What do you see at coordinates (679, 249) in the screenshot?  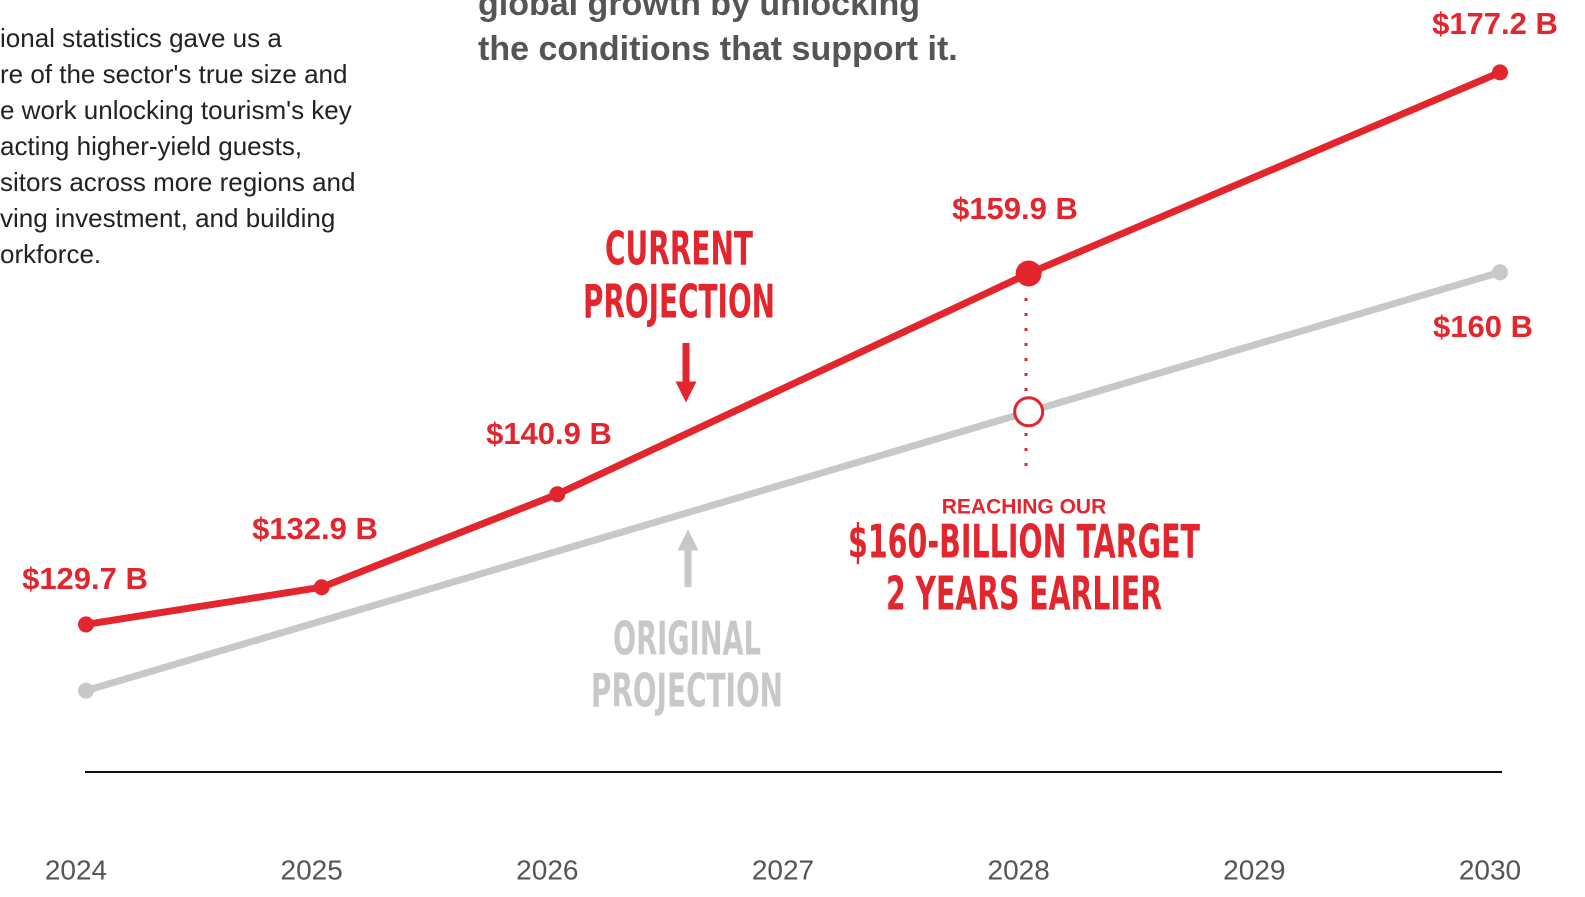 I see `current-label: CURRENT` at bounding box center [679, 249].